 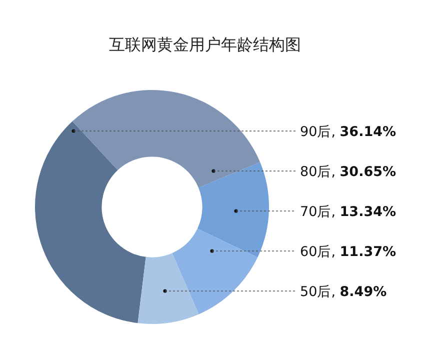 I want to click on data-label: , 8.49%, so click(x=359, y=292).